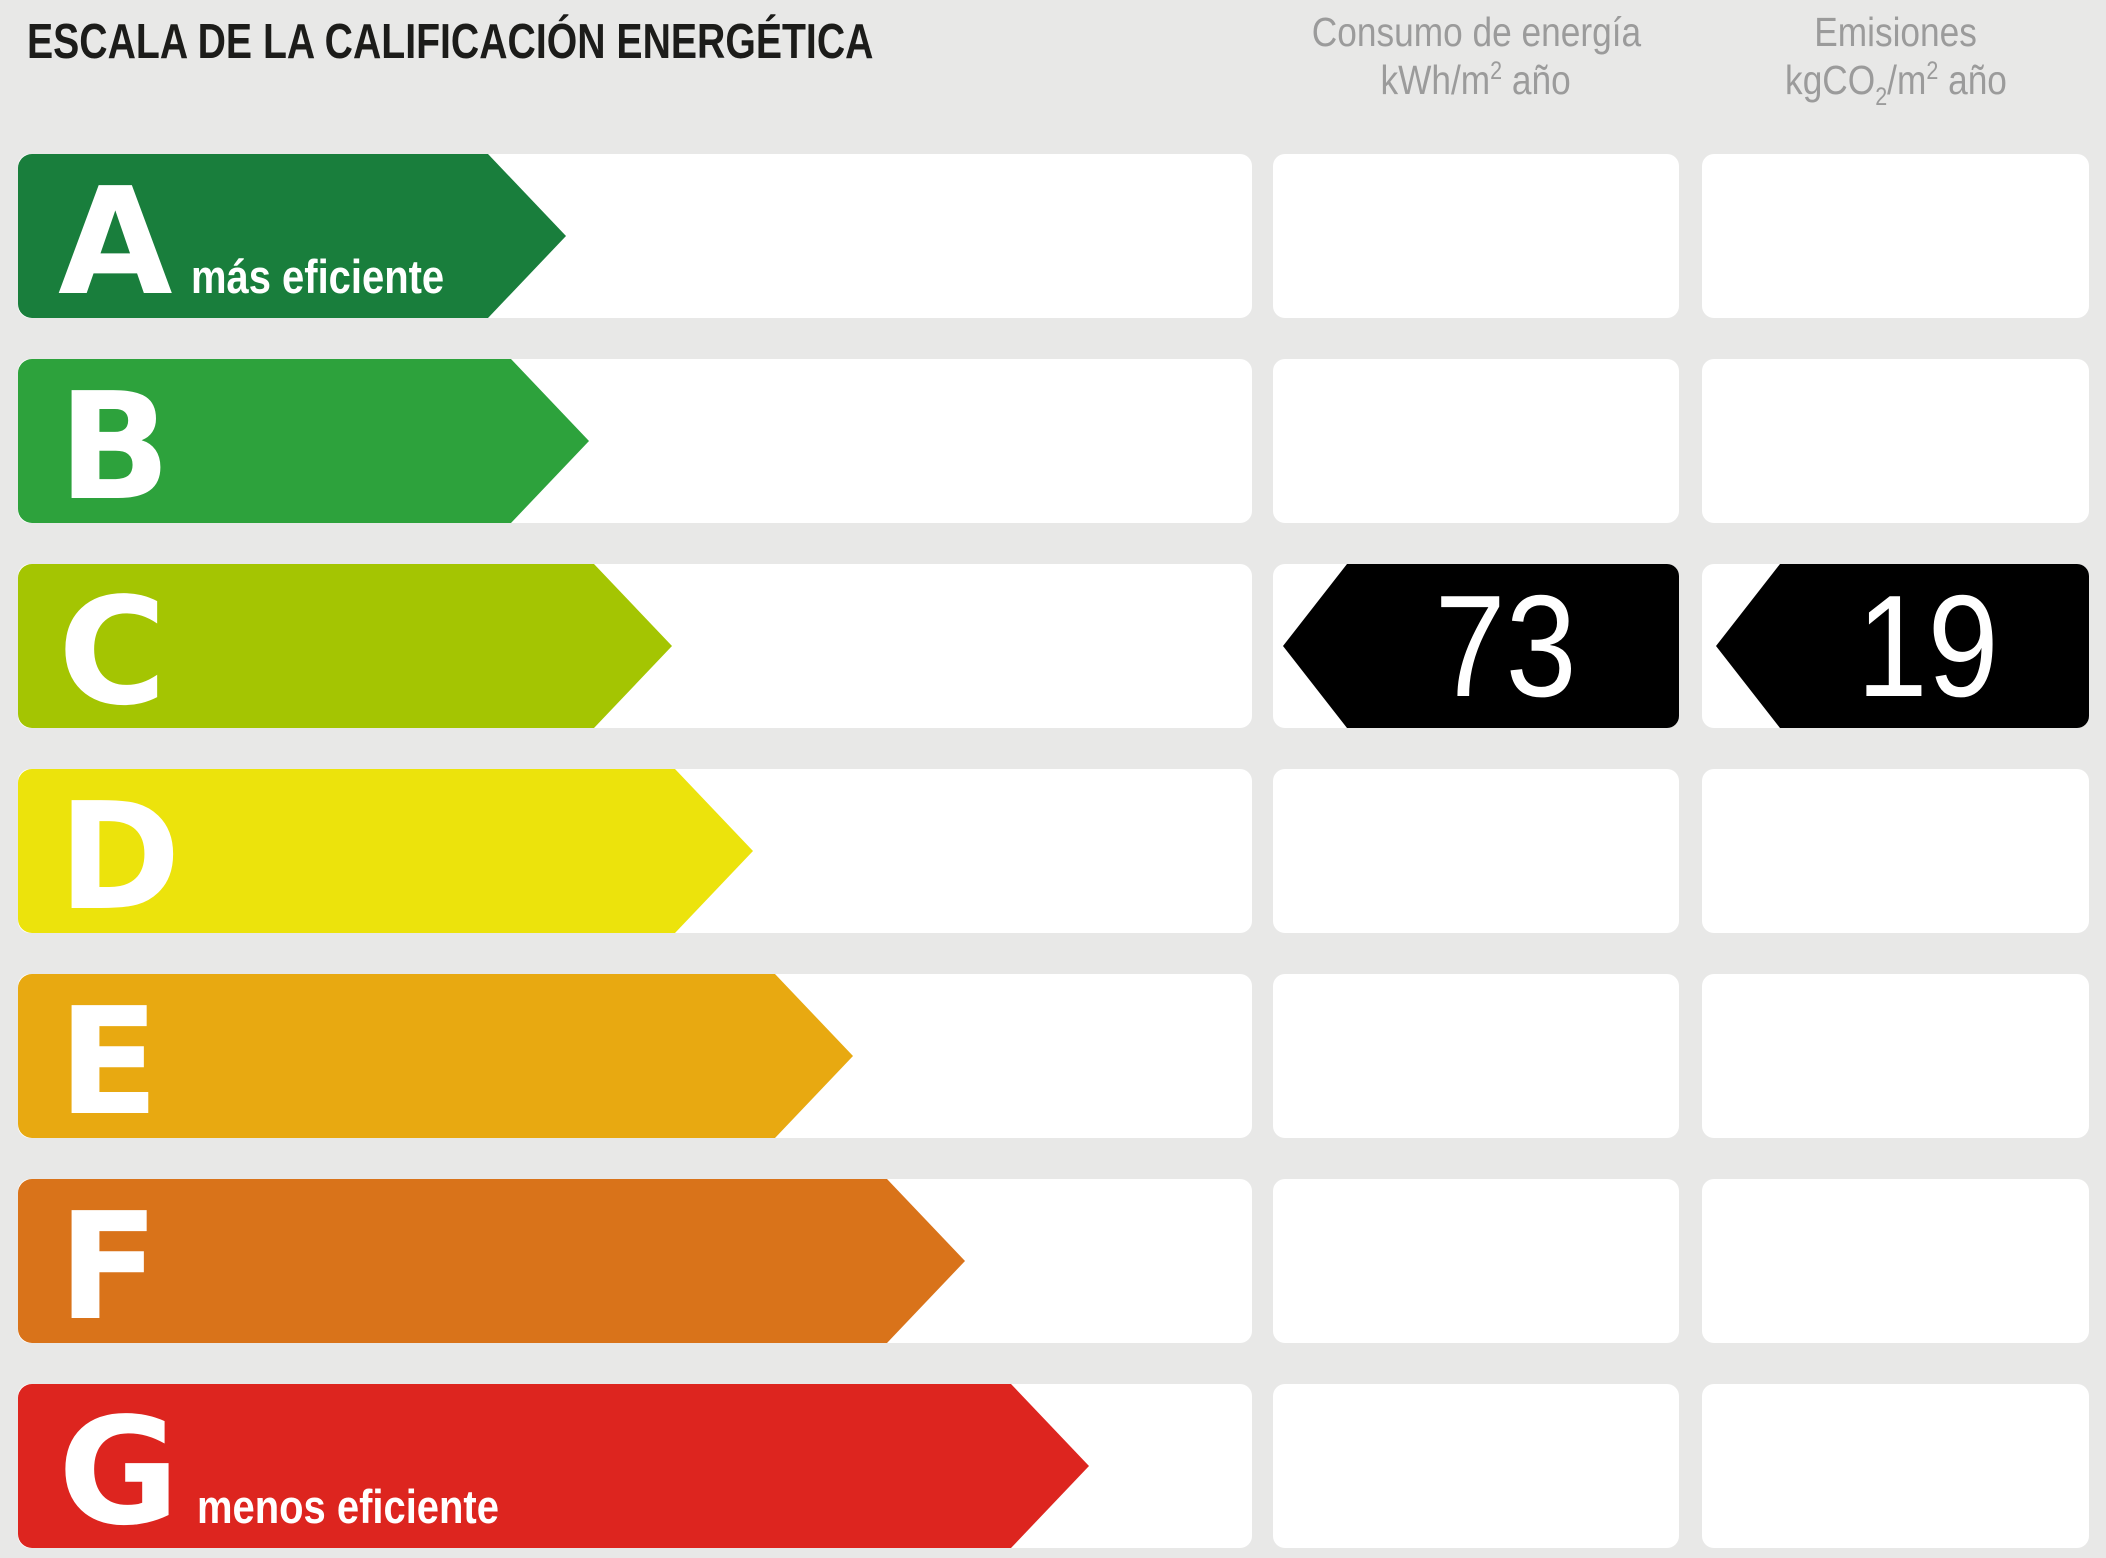  What do you see at coordinates (491, 1261) in the screenshot?
I see `rating-arrow: F` at bounding box center [491, 1261].